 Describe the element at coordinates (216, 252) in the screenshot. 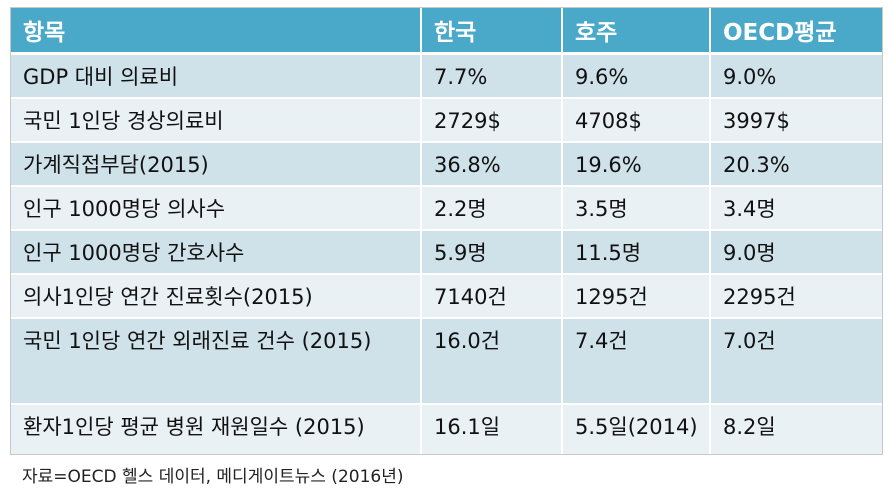

I see `row-label: 인구 1000명당 간호사수` at that location.